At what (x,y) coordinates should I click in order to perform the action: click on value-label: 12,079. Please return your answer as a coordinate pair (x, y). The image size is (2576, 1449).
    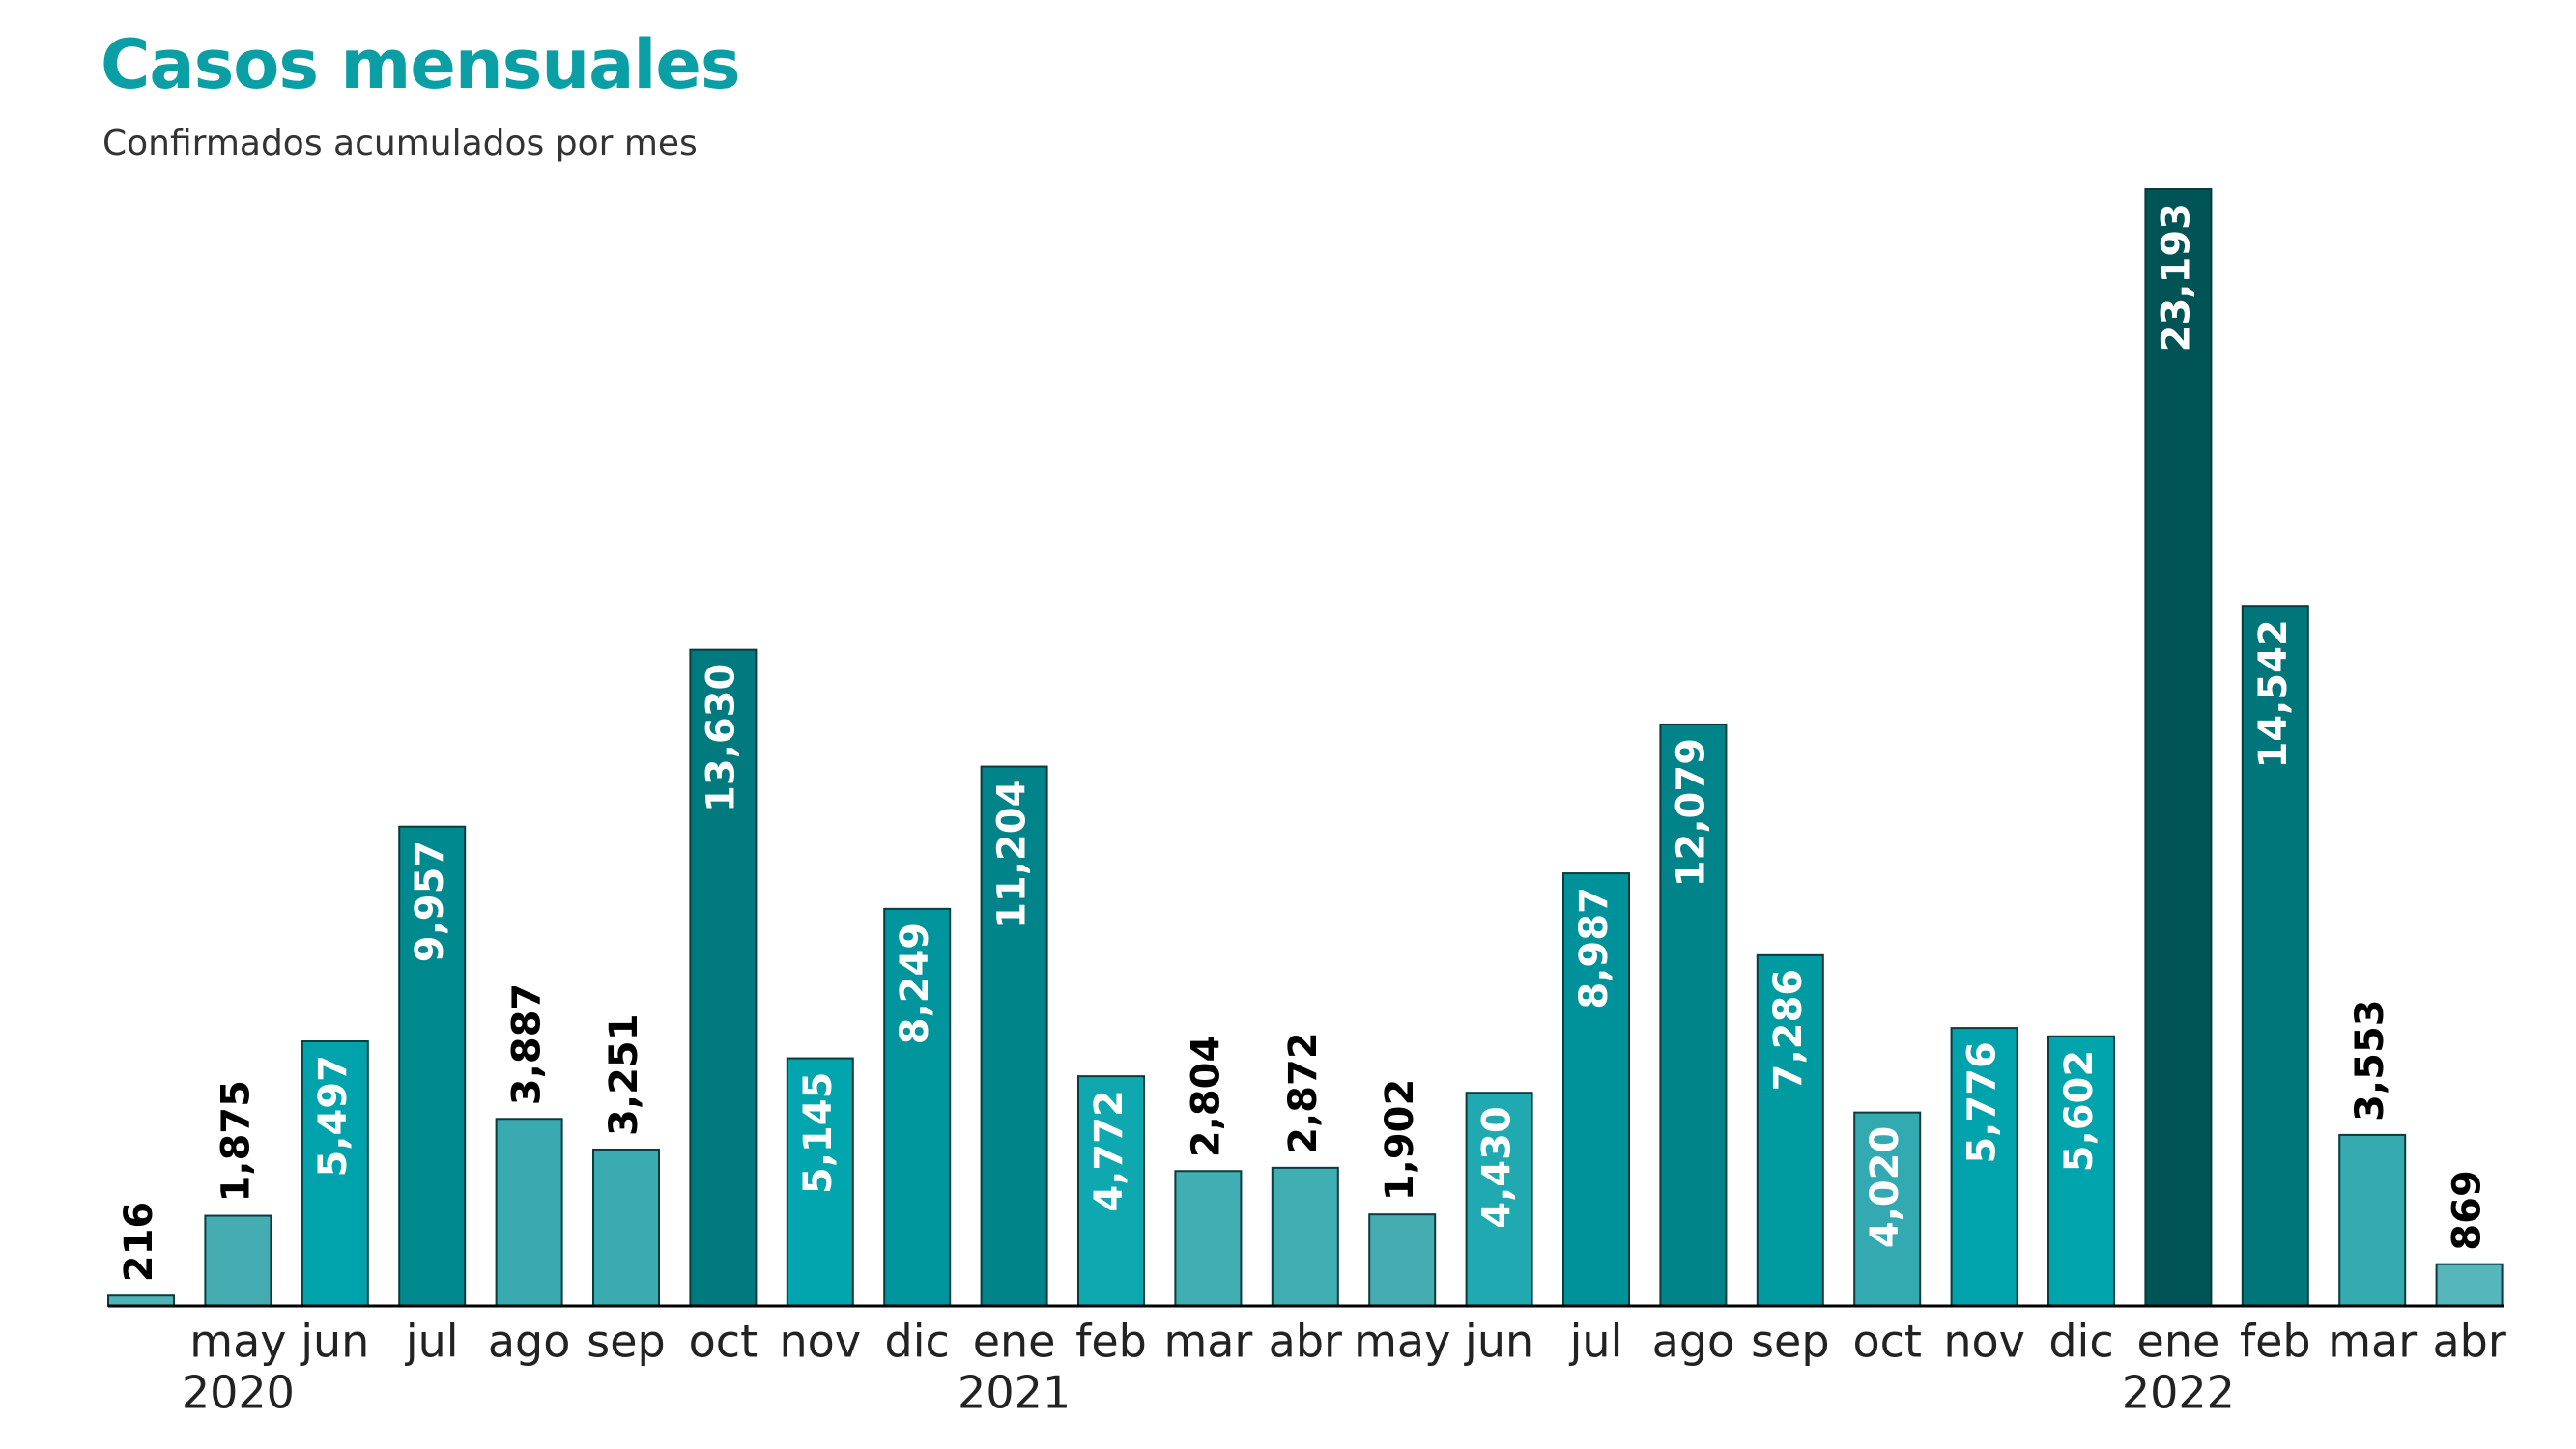
    Looking at the image, I should click on (1691, 812).